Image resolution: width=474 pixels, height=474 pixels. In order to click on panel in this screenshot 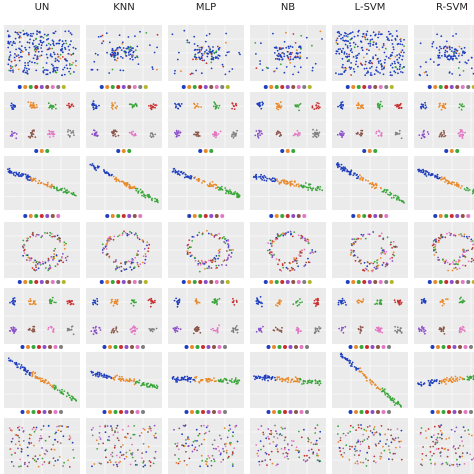, I will do `click(370, 179)`.